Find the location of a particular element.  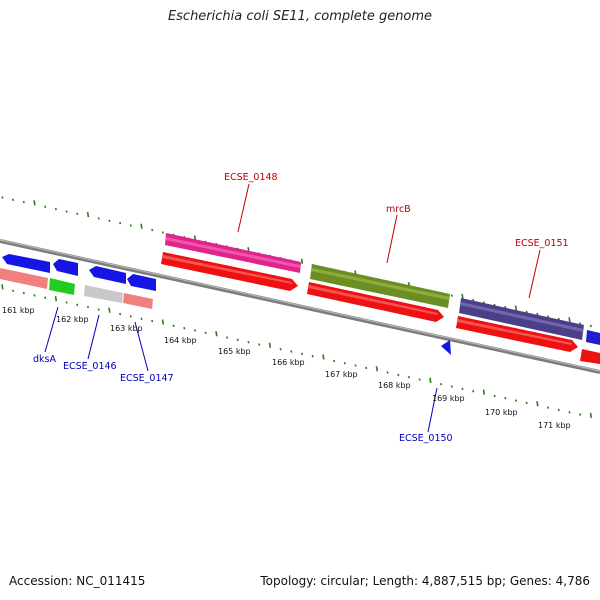

feature-mrcB is located at coordinates (380, 286).